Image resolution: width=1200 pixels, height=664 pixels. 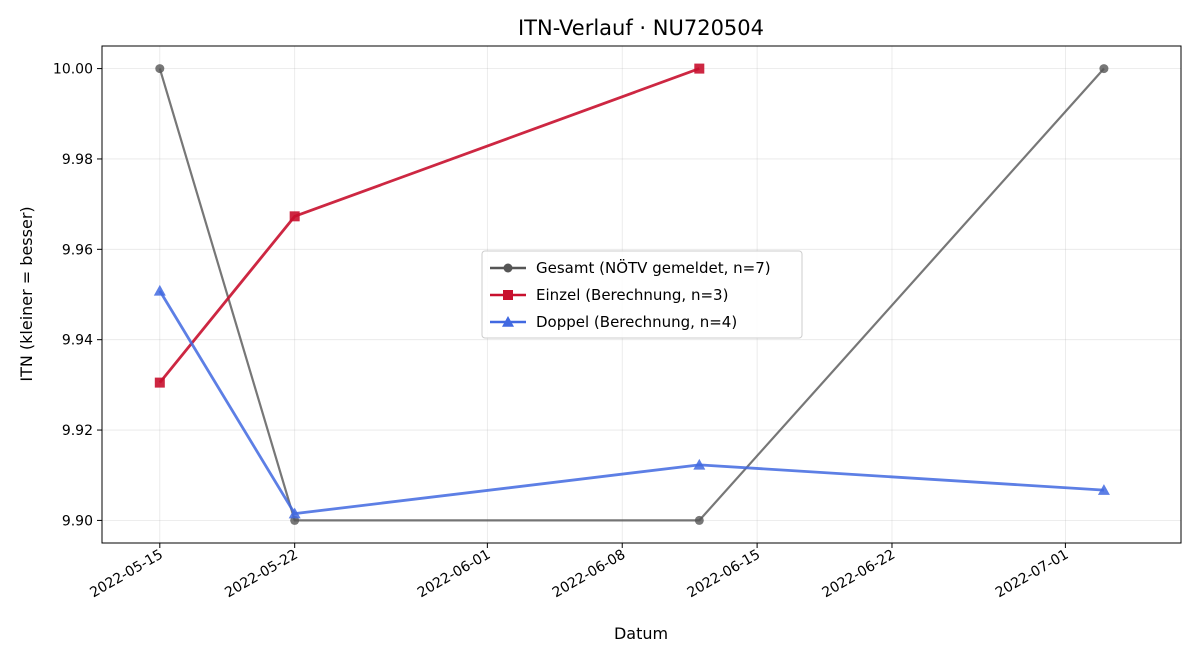 I want to click on y-tick-label: 9.96, so click(x=77, y=250).